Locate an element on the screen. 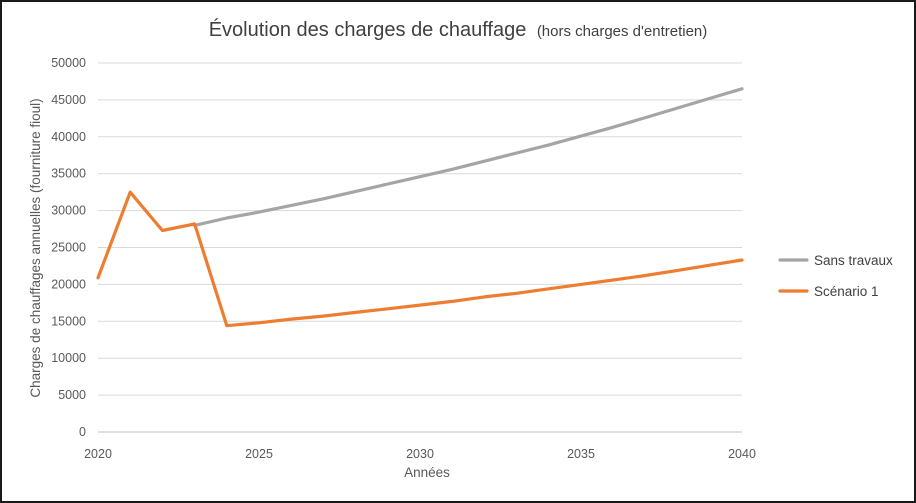  x-axis-ticks: 2020 2025 2030 2035 2040 is located at coordinates (420, 454).